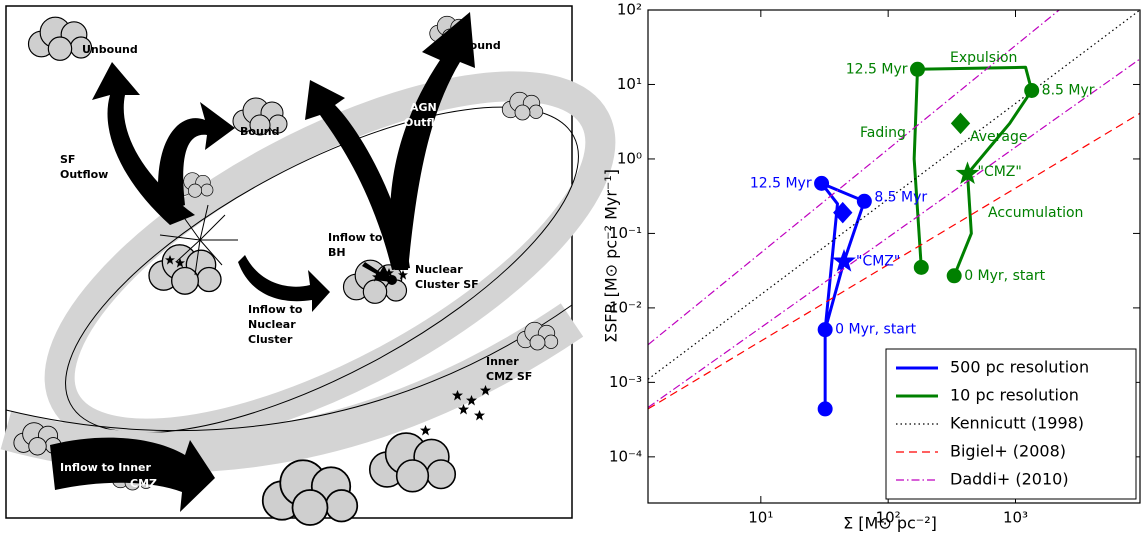 The width and height of the screenshot is (1143, 536). Describe the element at coordinates (625, 307) in the screenshot. I see `y-tick-label: 10⁻²` at that location.